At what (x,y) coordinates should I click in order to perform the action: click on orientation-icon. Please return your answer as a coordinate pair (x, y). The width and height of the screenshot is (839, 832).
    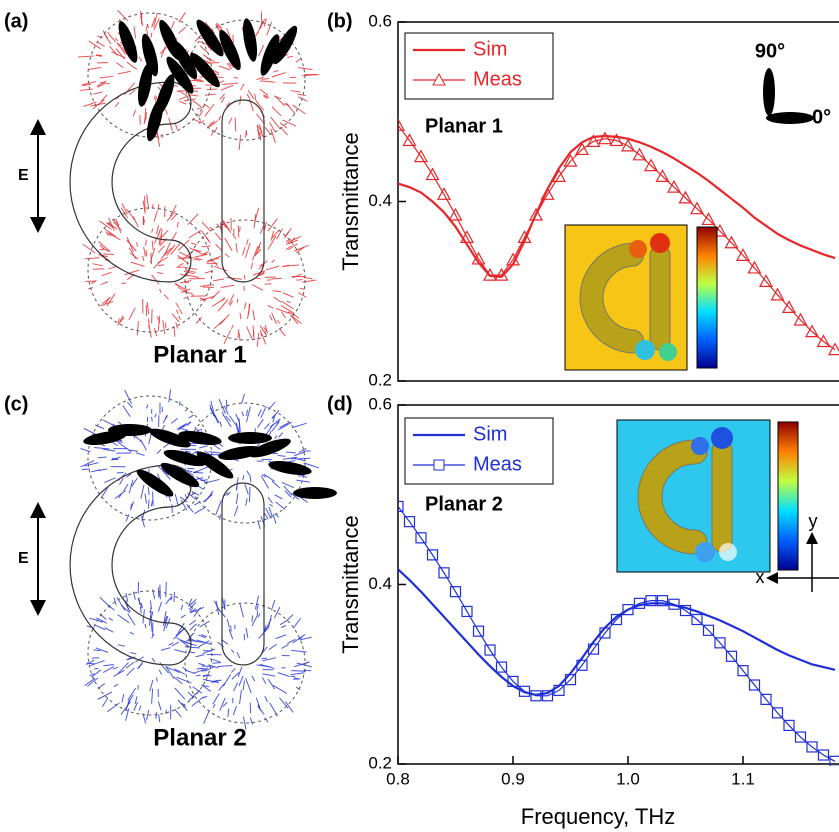
    Looking at the image, I should click on (788, 96).